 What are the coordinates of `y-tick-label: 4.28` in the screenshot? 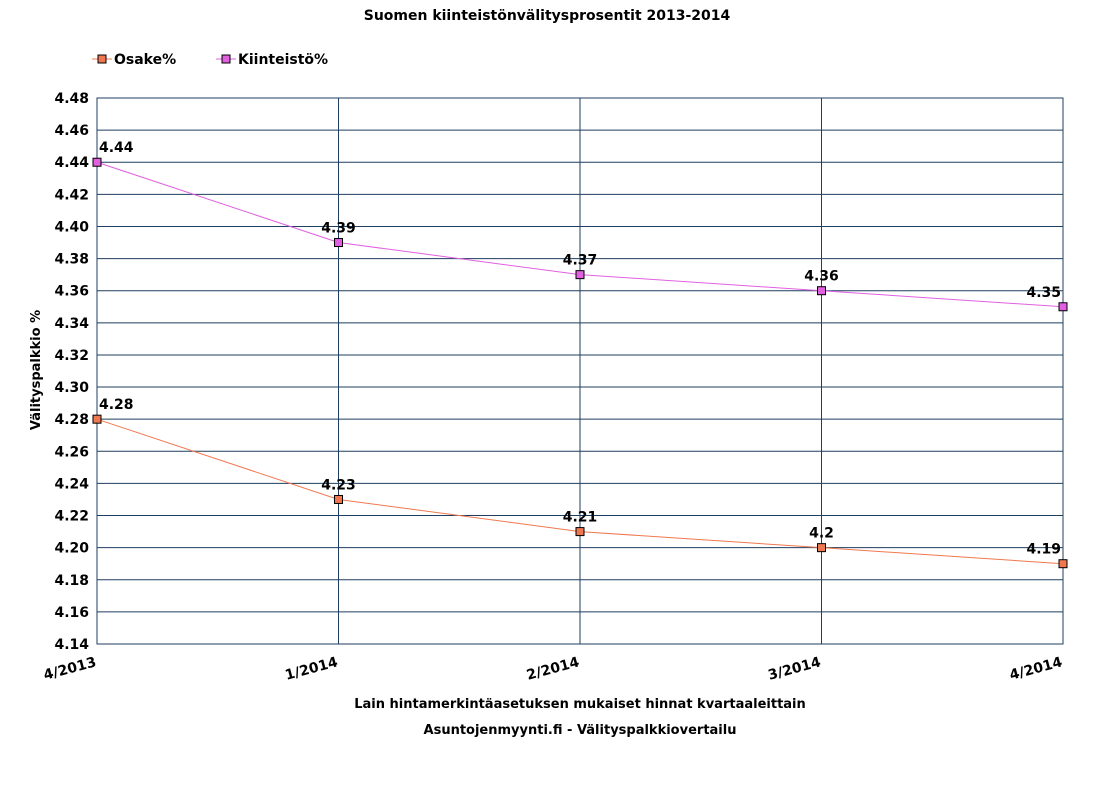 It's located at (71, 420).